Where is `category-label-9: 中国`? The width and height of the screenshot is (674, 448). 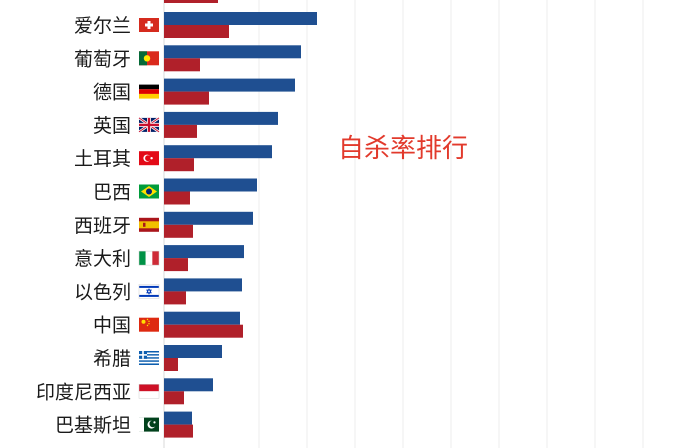
category-label-9: 中国 is located at coordinates (112, 326).